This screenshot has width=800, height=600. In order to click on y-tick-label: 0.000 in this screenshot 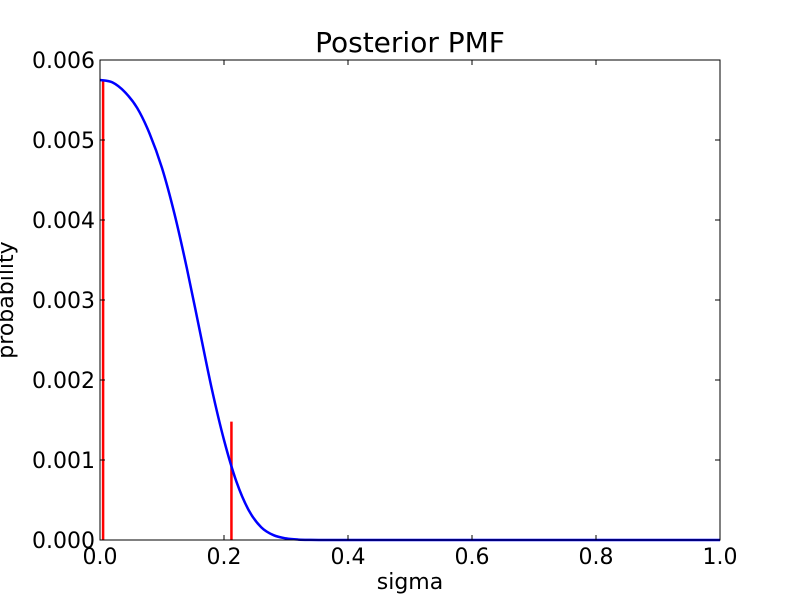, I will do `click(63, 541)`.